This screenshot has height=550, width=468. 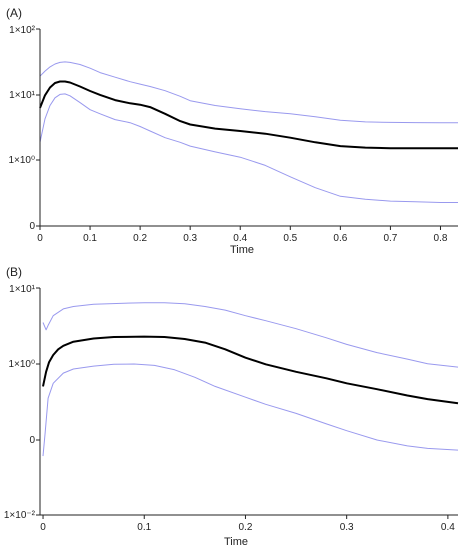 What do you see at coordinates (14, 13) in the screenshot?
I see `panel-a-label: (A)` at bounding box center [14, 13].